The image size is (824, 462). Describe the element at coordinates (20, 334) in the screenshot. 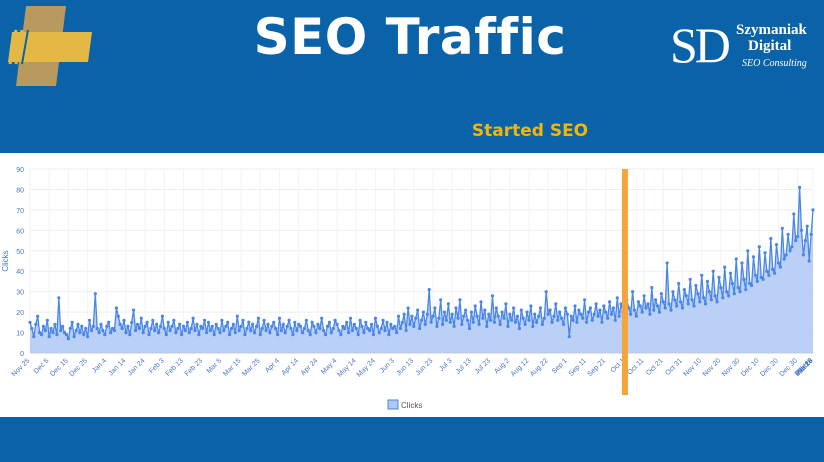

I see `y-tick-label-10: 10` at that location.